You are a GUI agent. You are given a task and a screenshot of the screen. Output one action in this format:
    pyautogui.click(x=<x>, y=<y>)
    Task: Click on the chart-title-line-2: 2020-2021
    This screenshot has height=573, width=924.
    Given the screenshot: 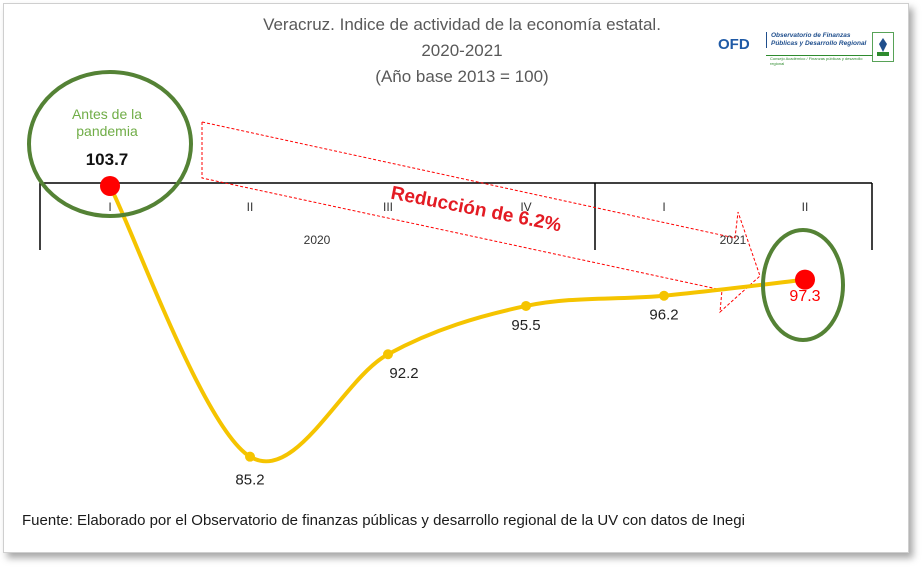 What is the action you would take?
    pyautogui.click(x=462, y=50)
    